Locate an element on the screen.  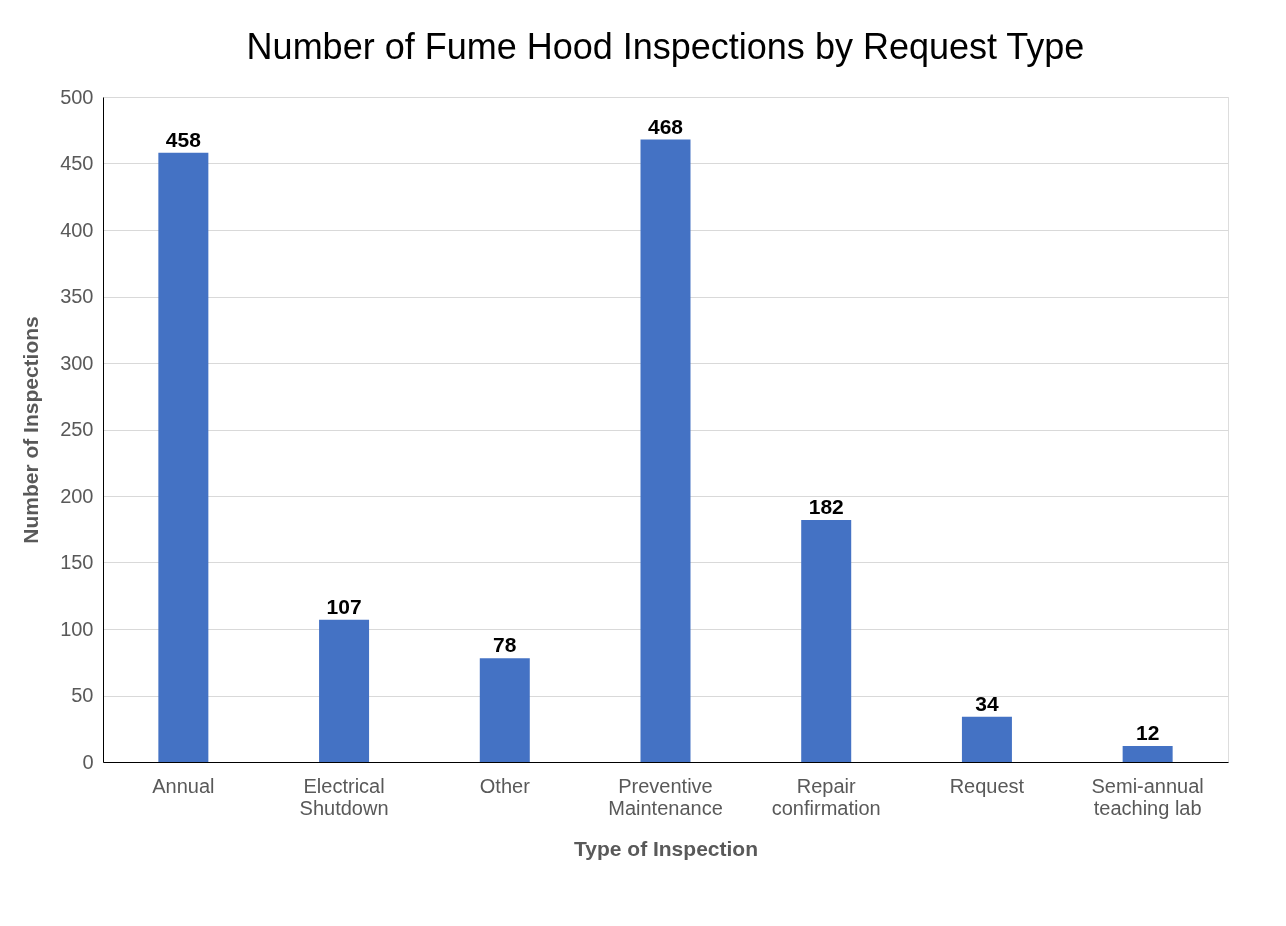
y-tick-label: 50 is located at coordinates (82, 695).